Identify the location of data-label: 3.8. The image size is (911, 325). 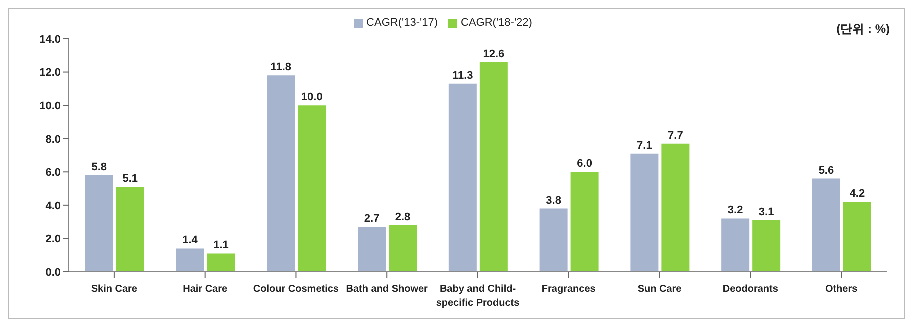
(554, 200).